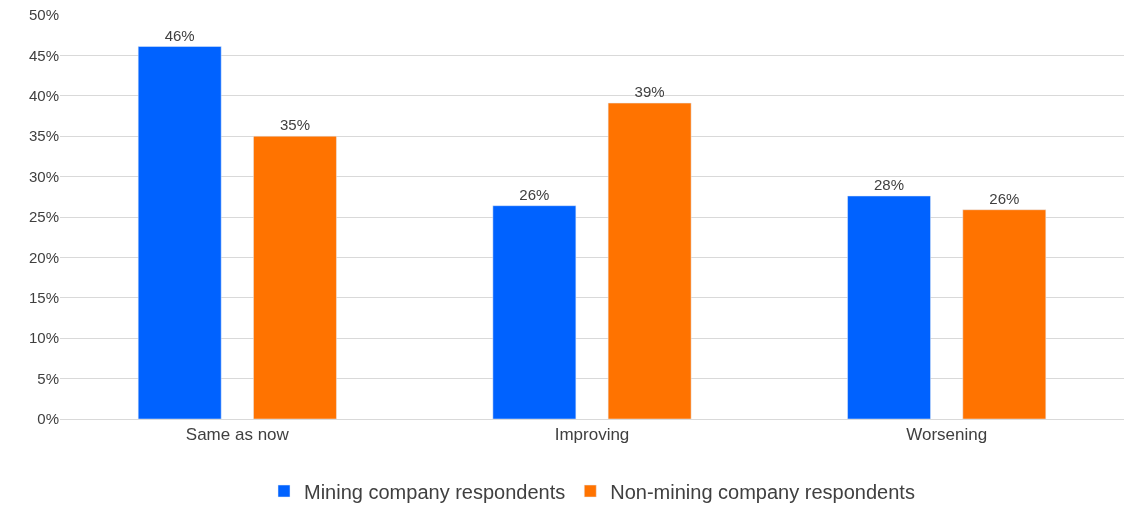  What do you see at coordinates (947, 435) in the screenshot?
I see `x-tick-label: Worsening` at bounding box center [947, 435].